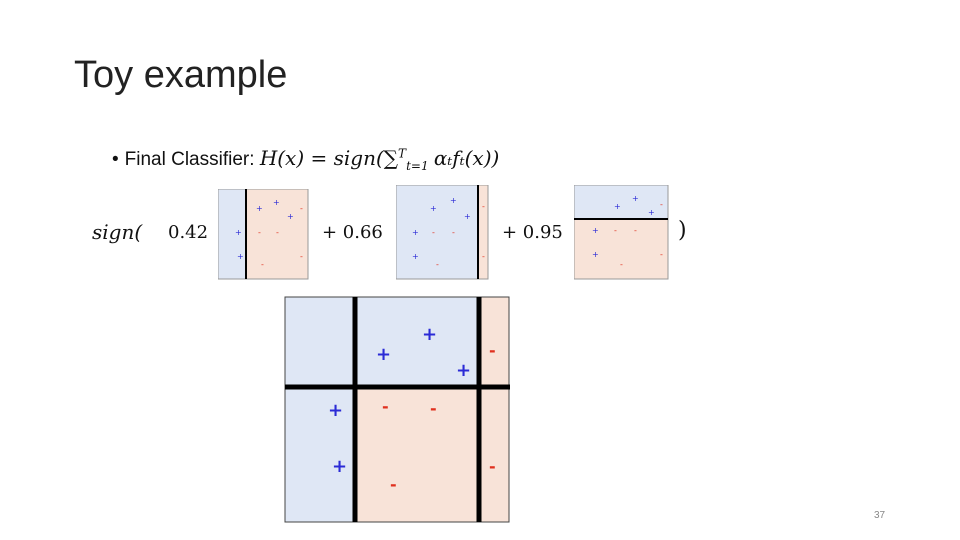 The height and width of the screenshot is (540, 960). I want to click on formula-sub: t=1, so click(417, 165).